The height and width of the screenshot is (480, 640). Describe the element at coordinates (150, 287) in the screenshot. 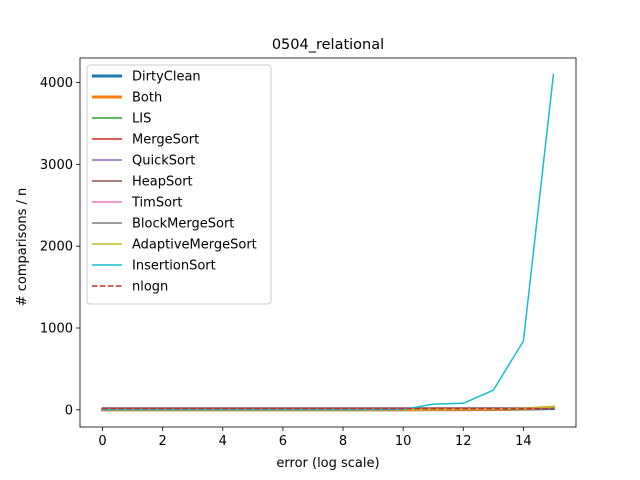

I see `legend-label-nlogn: nlogn` at that location.